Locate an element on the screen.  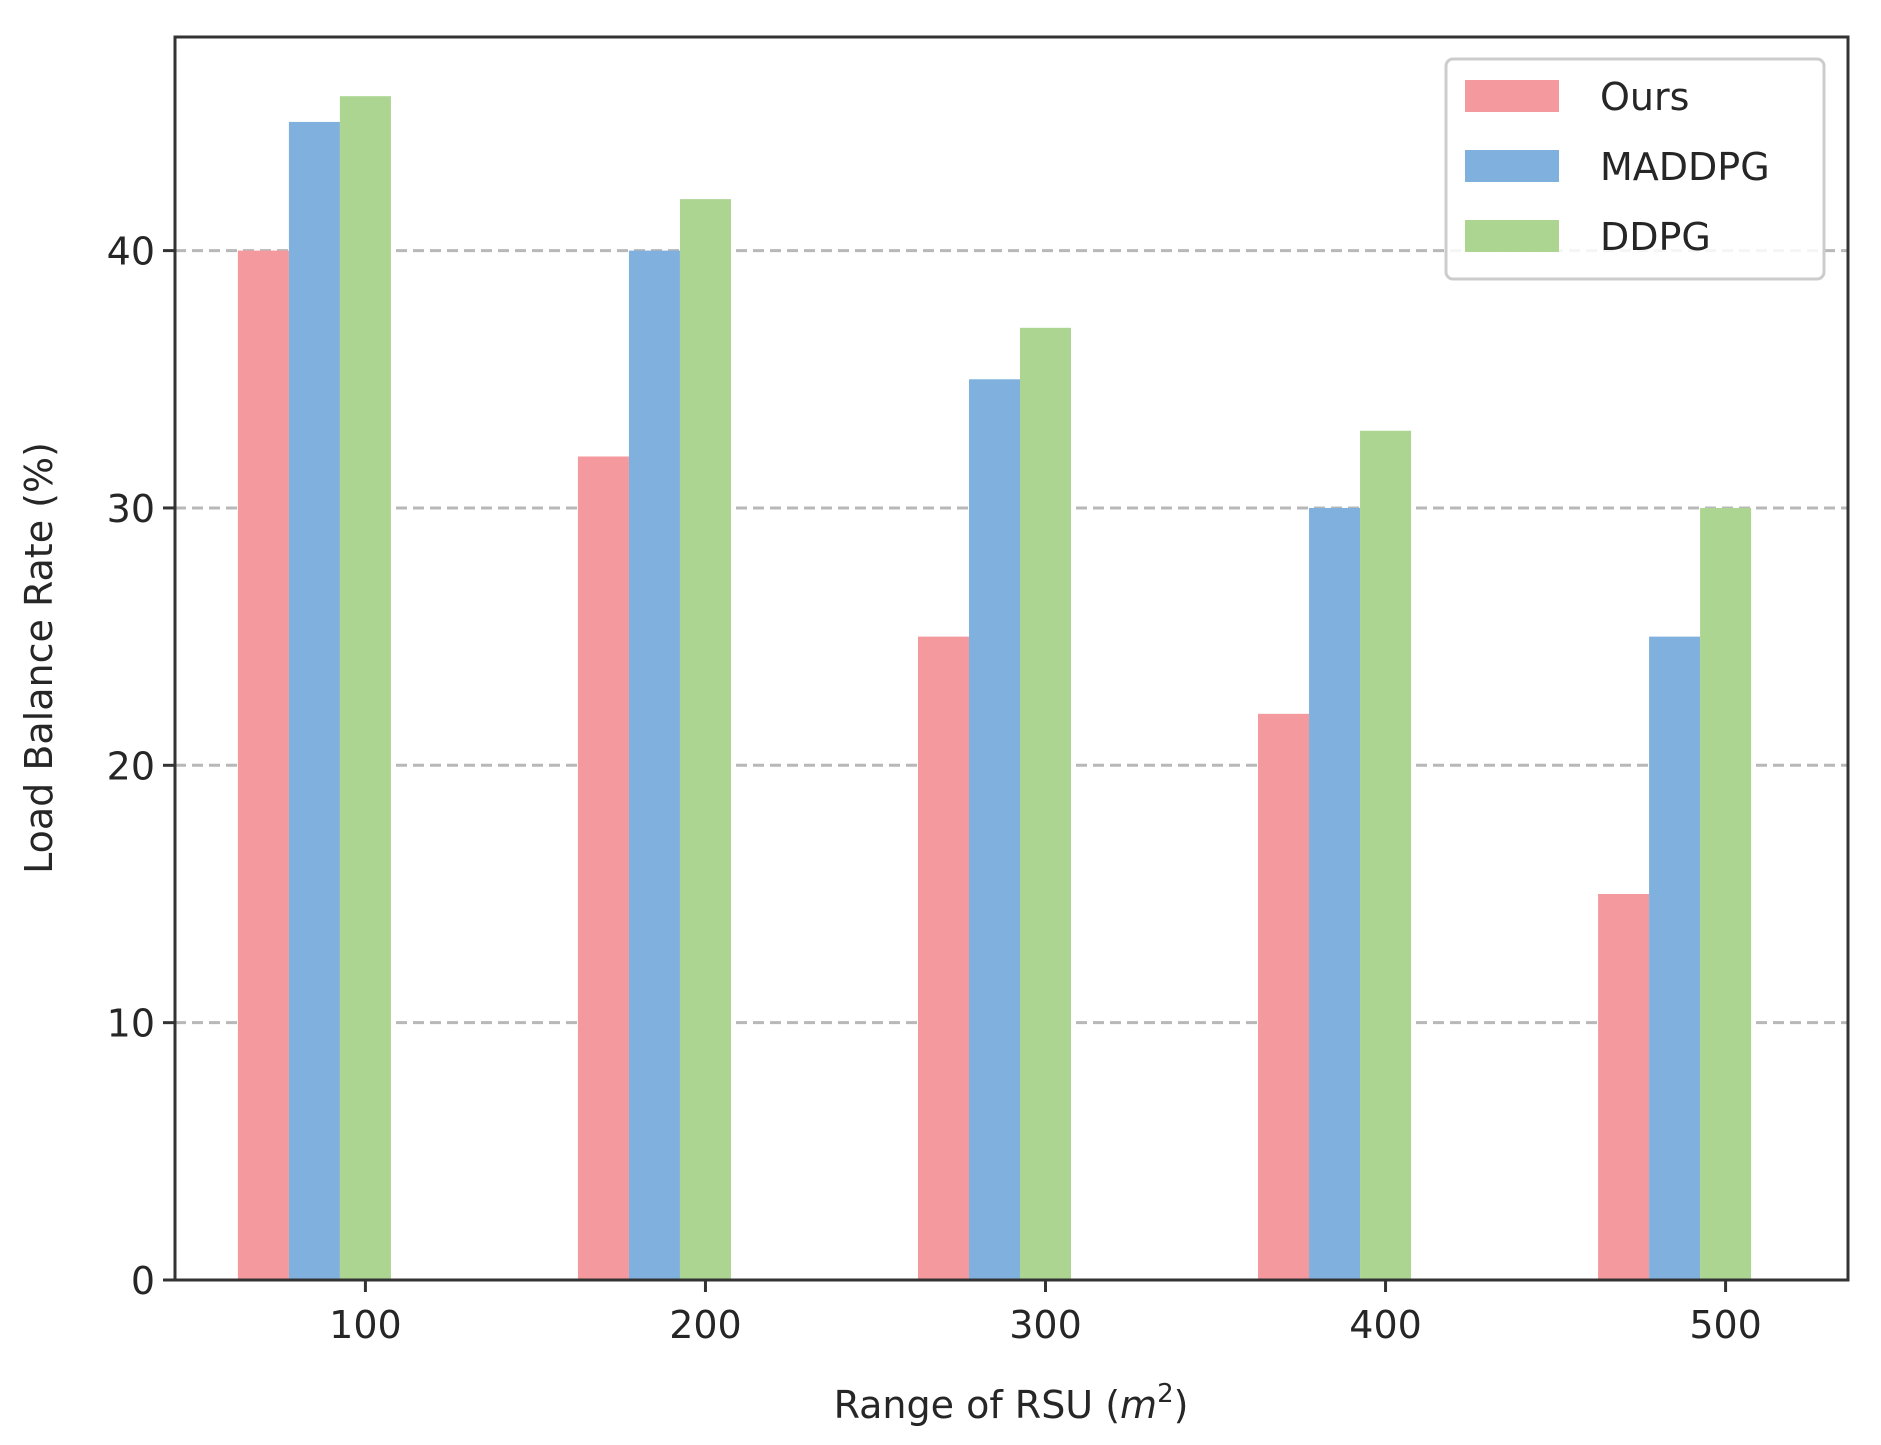
legend-swatch-ddpg is located at coordinates (1512, 236).